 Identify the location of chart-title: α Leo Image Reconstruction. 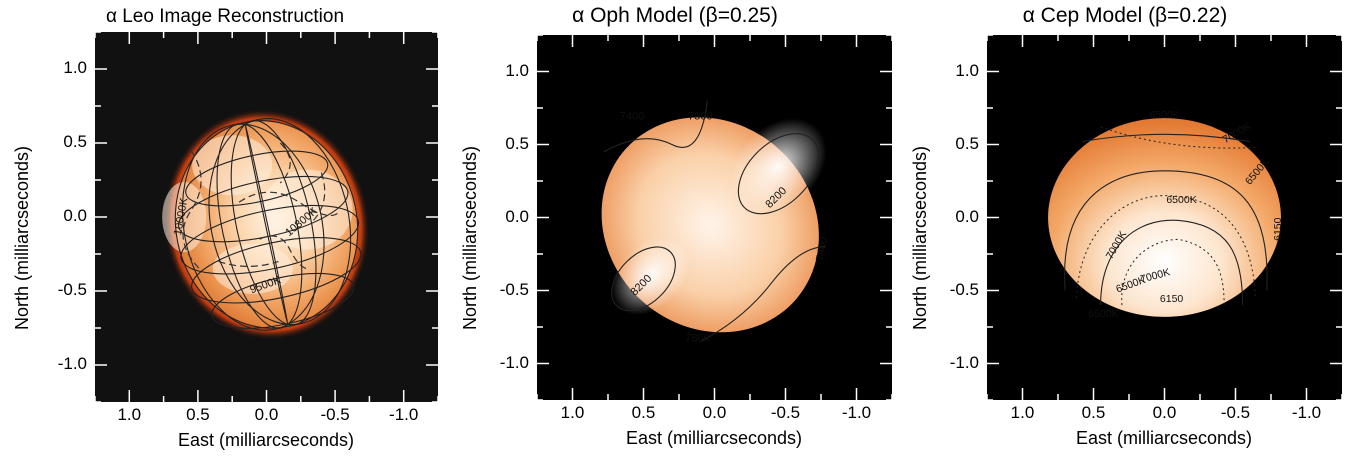
(225, 16).